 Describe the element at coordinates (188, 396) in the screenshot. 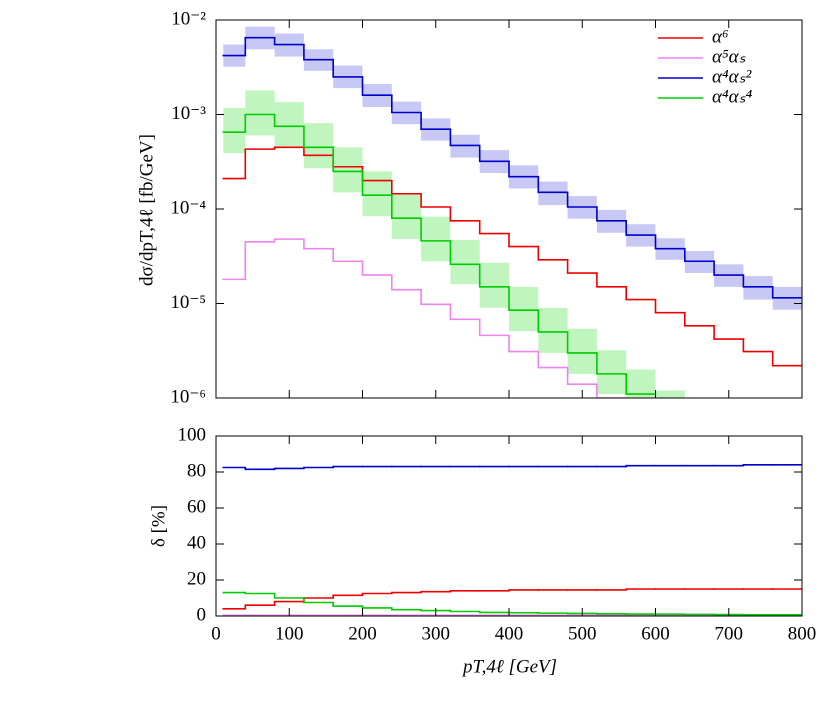

I see `y-tick-label: 10⁻⁶` at that location.